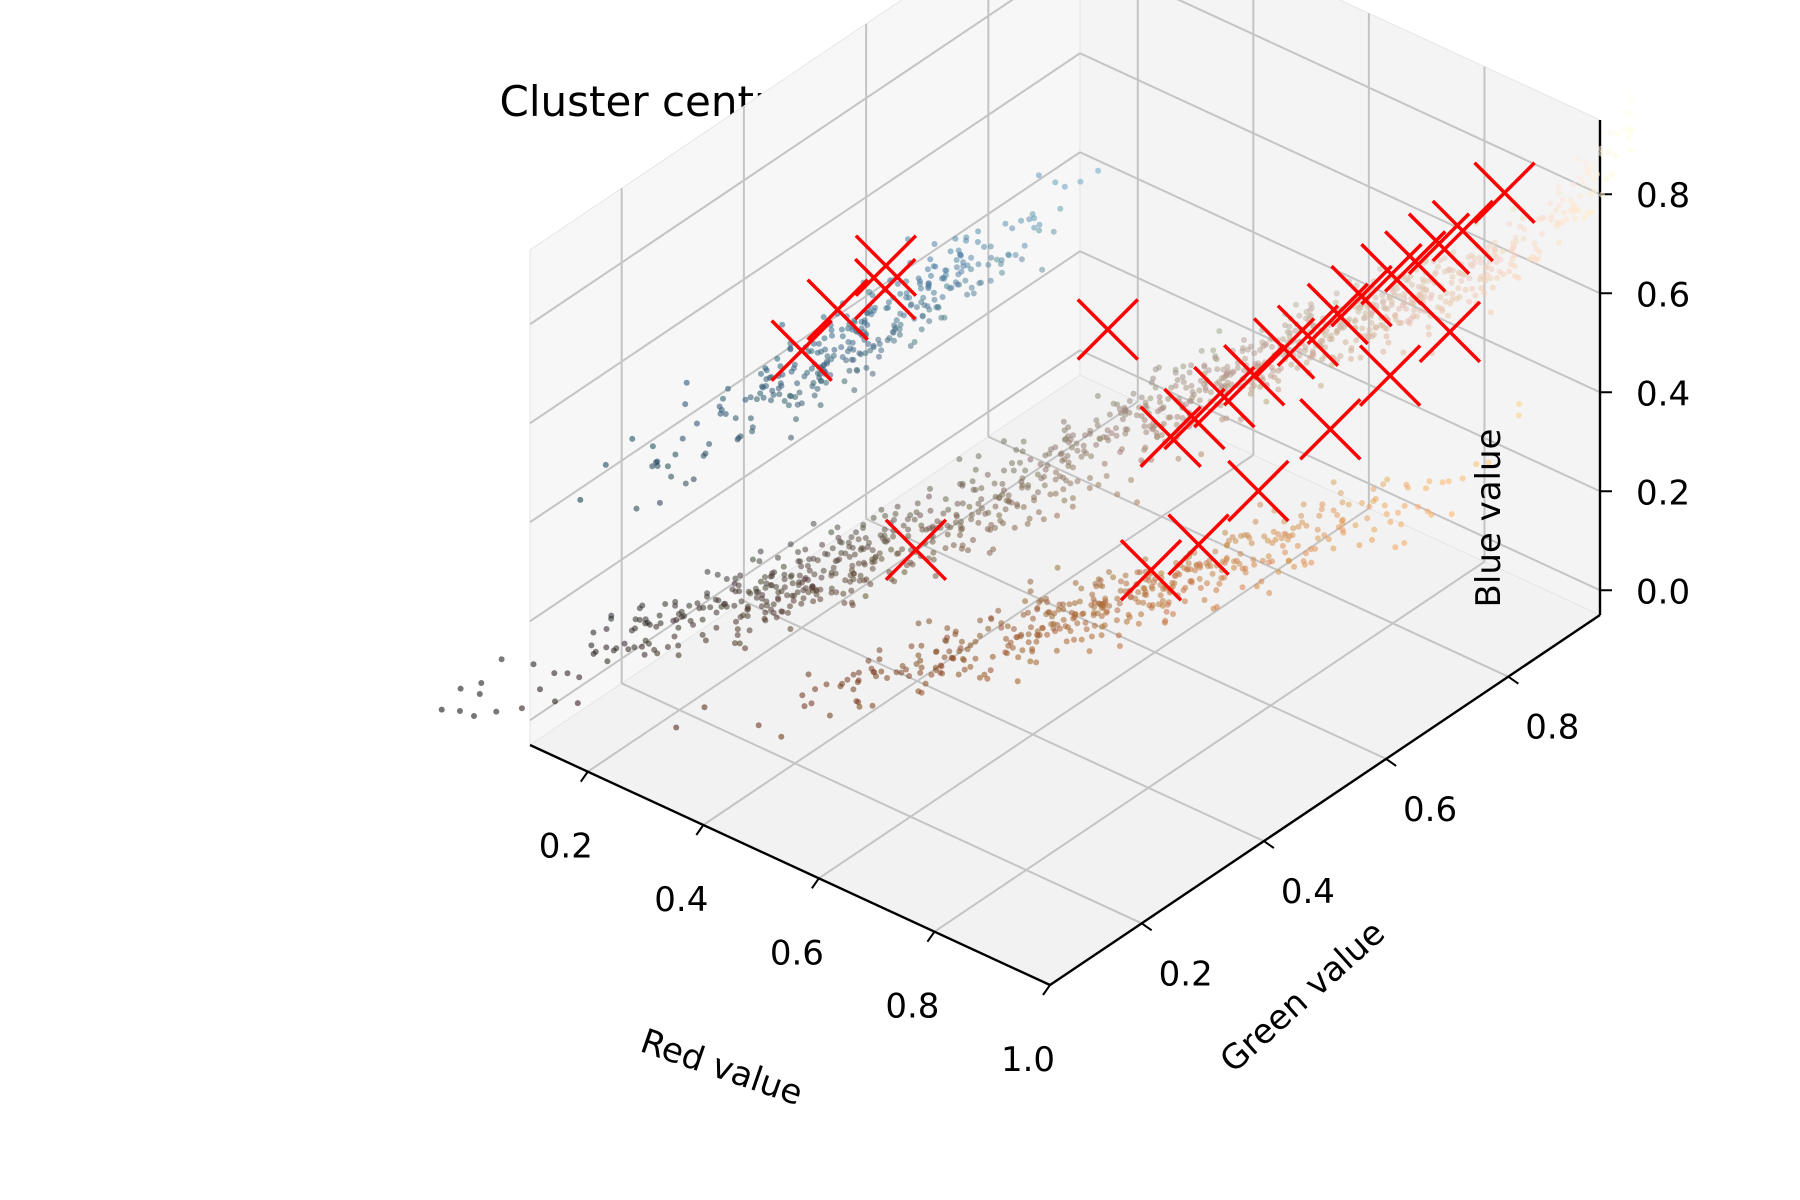 The height and width of the screenshot is (1200, 1800). I want to click on z-tick-label: 0.6, so click(1663, 295).